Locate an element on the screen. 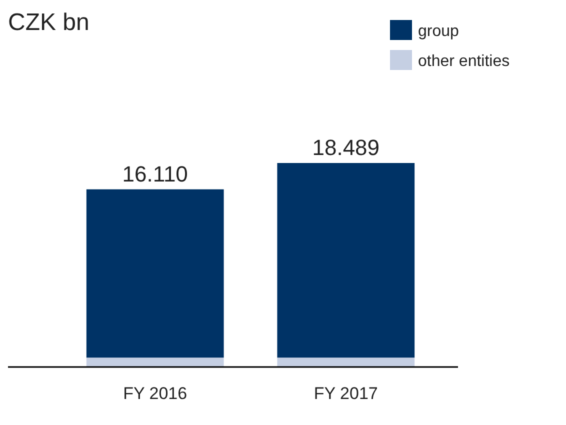 Image resolution: width=566 pixels, height=425 pixels. x-tick-label: FY 2016 is located at coordinates (155, 393).